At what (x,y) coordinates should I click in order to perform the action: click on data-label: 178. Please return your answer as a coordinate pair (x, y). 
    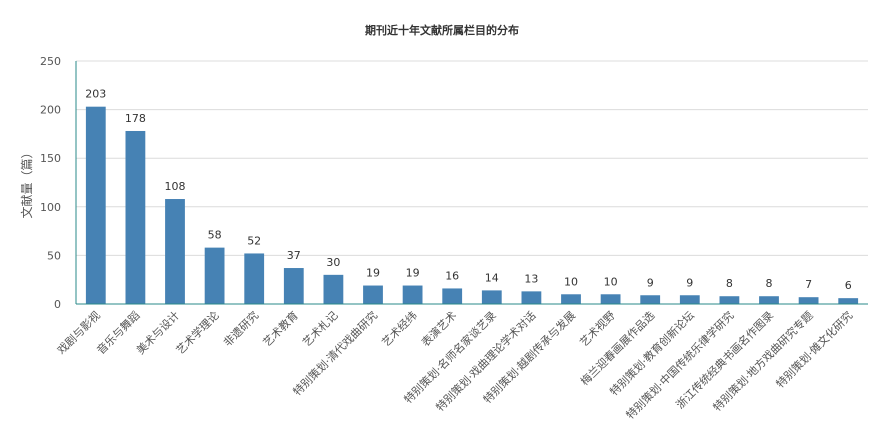
    Looking at the image, I should click on (135, 118).